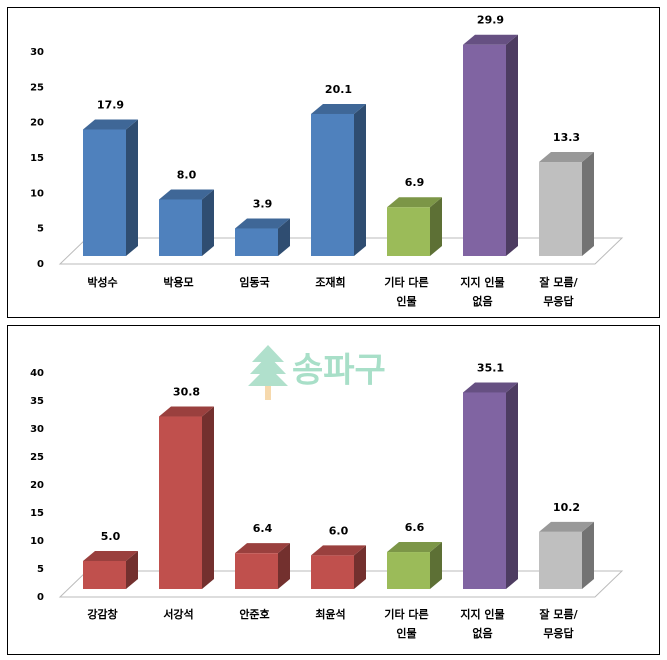 This screenshot has width=667, height=660. Describe the element at coordinates (339, 530) in the screenshot. I see `value-label: 6.0` at that location.